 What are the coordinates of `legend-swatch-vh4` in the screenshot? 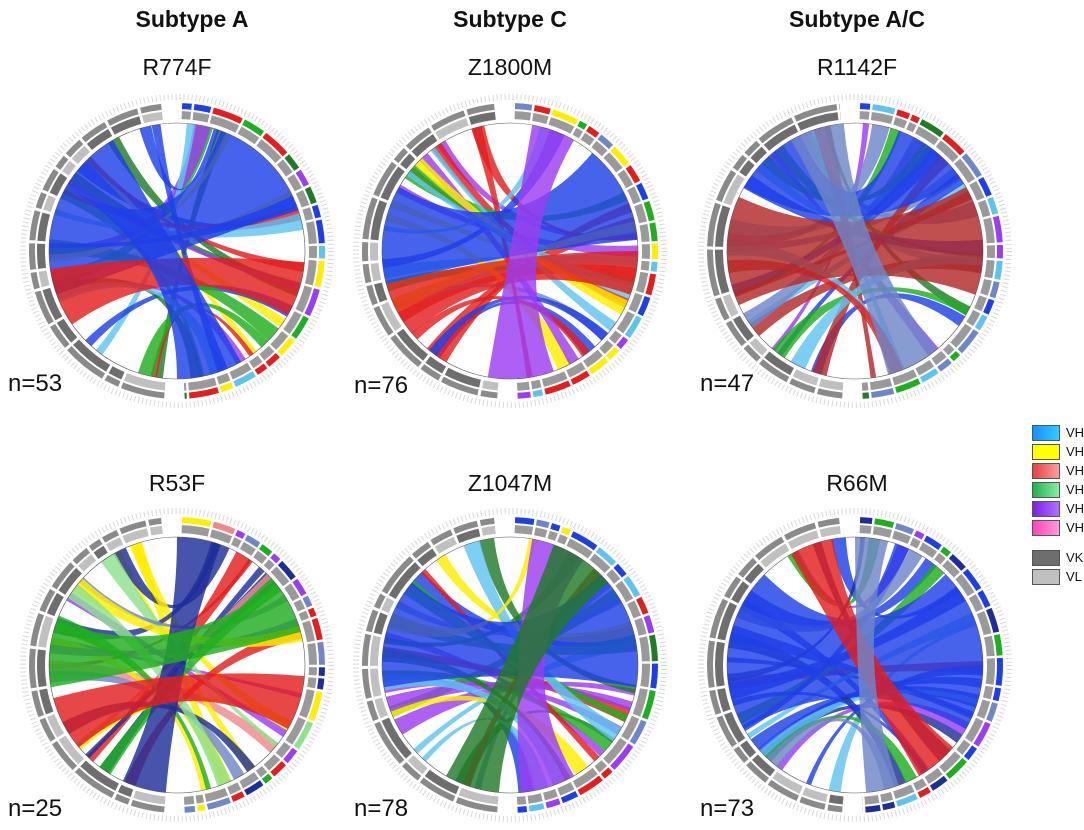 It's located at (1046, 490).